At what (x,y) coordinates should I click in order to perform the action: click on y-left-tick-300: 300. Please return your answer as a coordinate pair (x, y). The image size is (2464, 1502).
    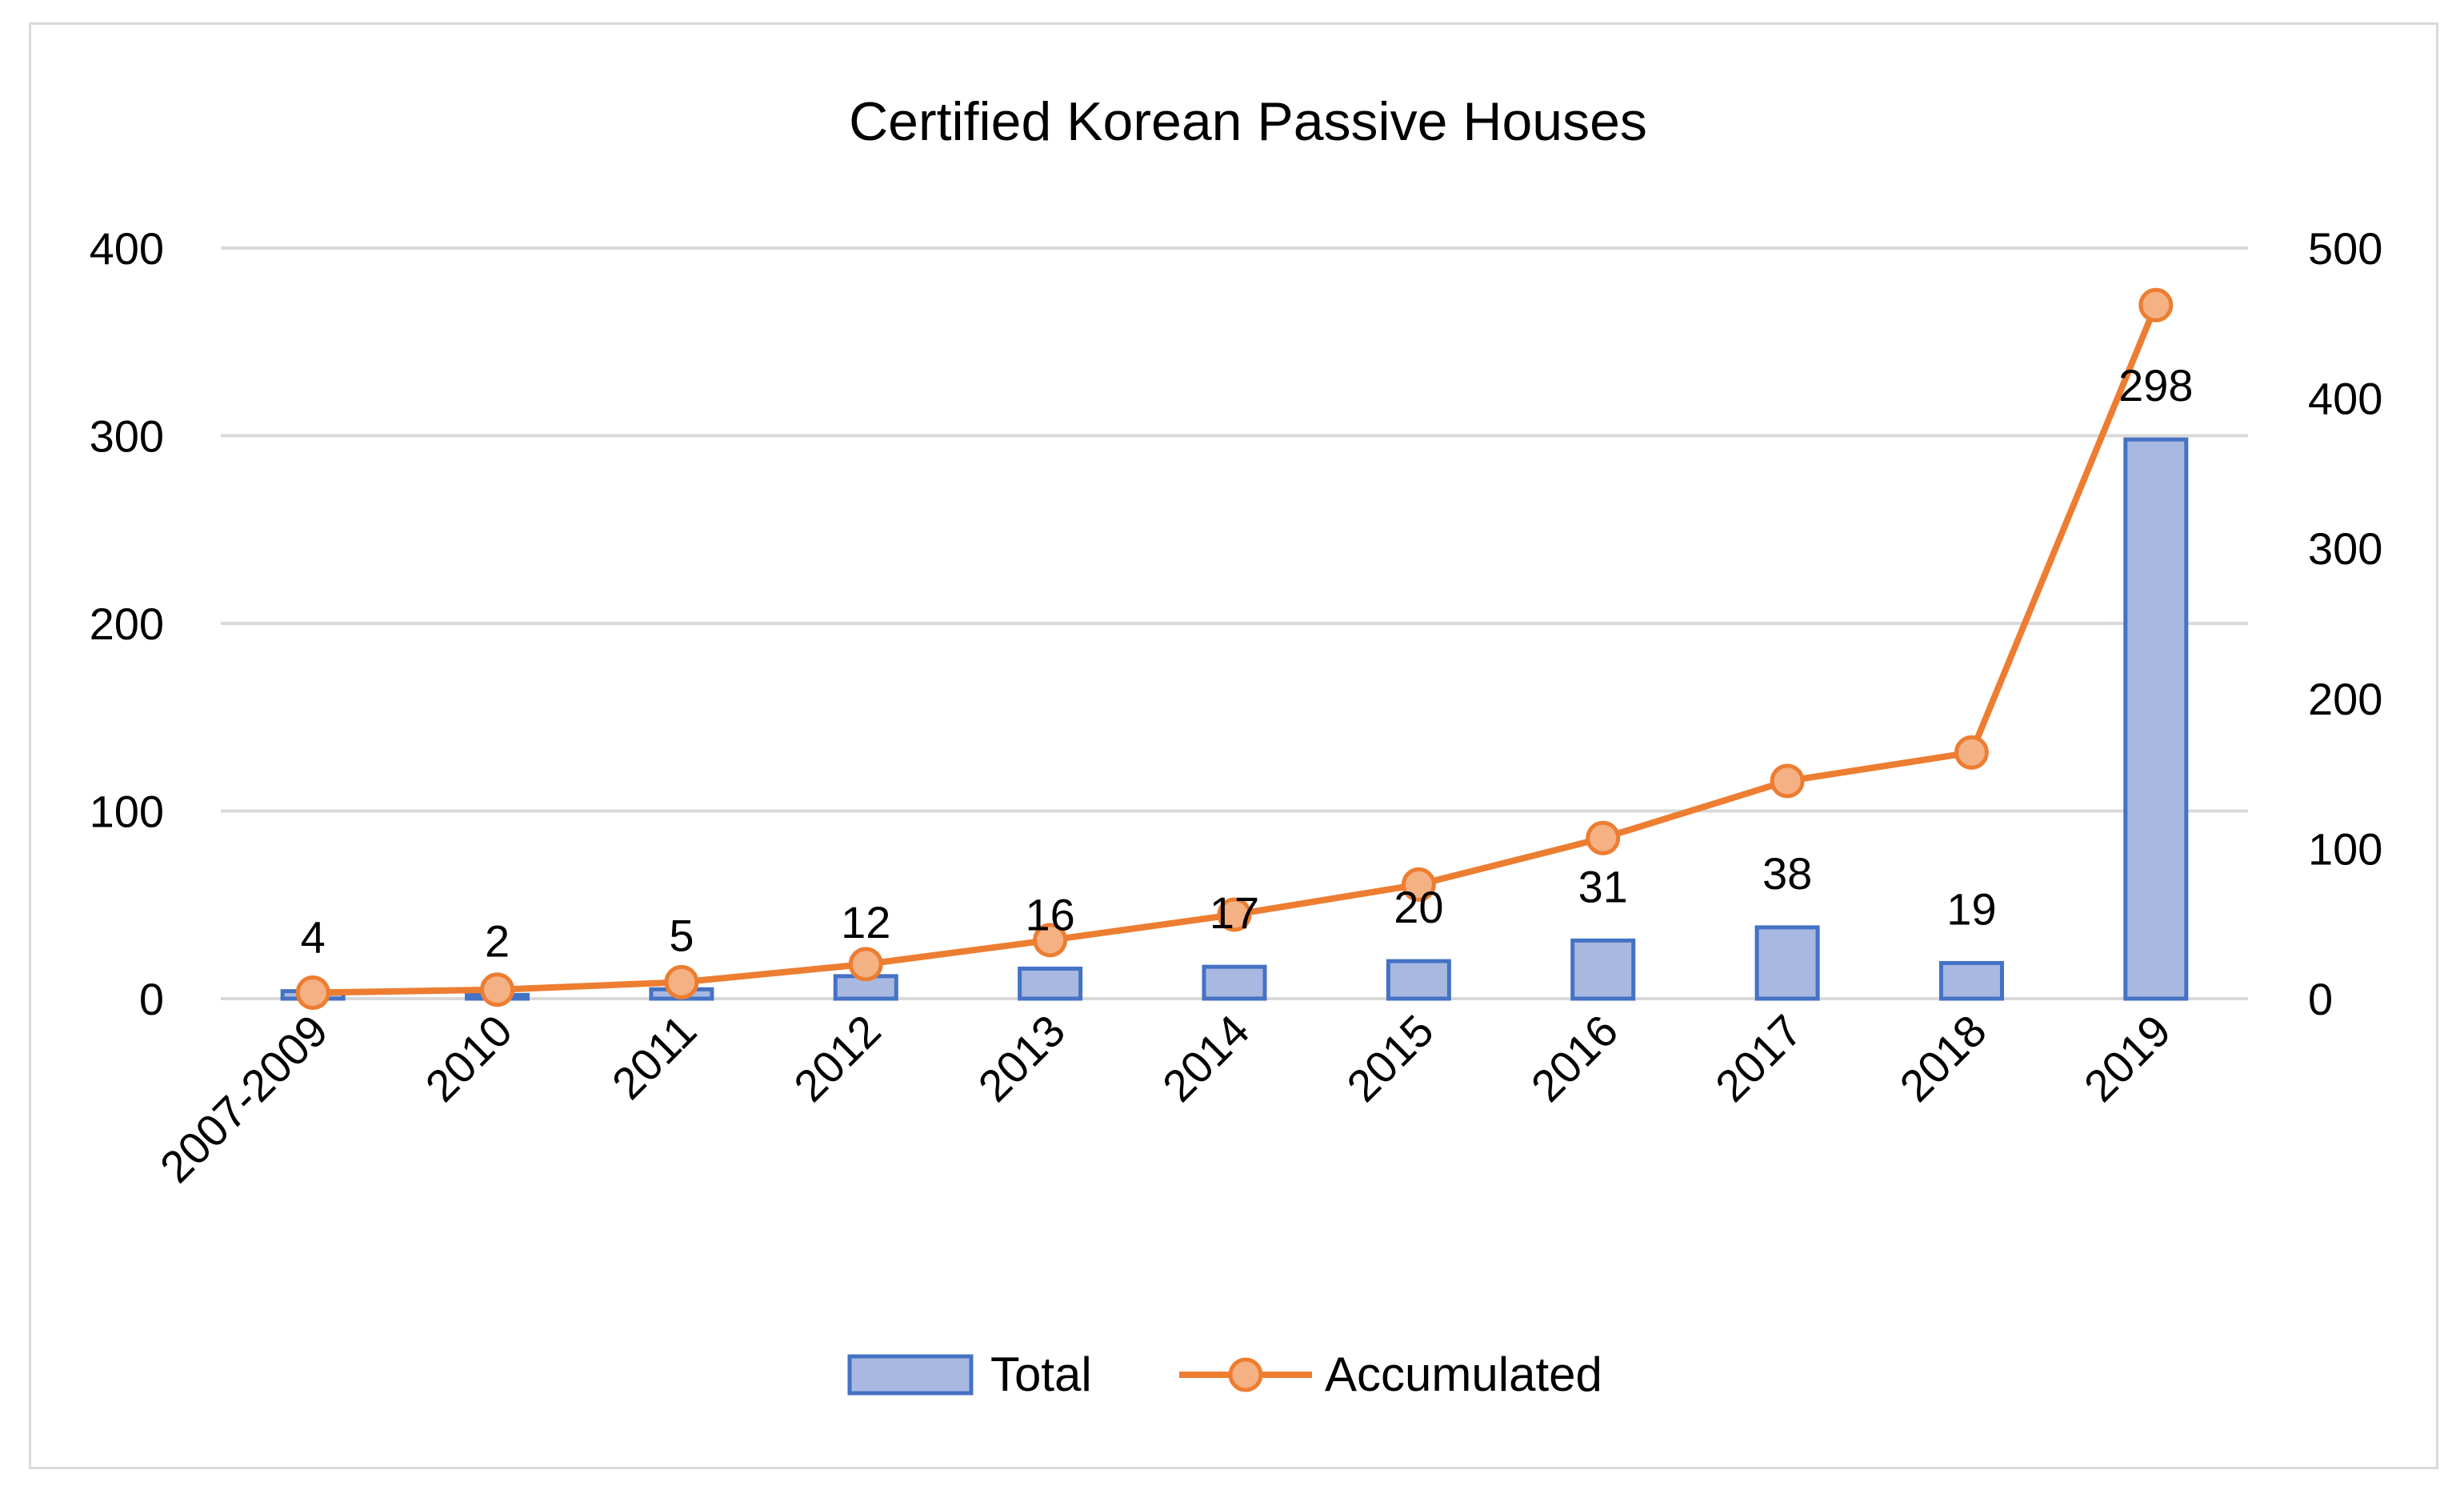
    Looking at the image, I should click on (127, 437).